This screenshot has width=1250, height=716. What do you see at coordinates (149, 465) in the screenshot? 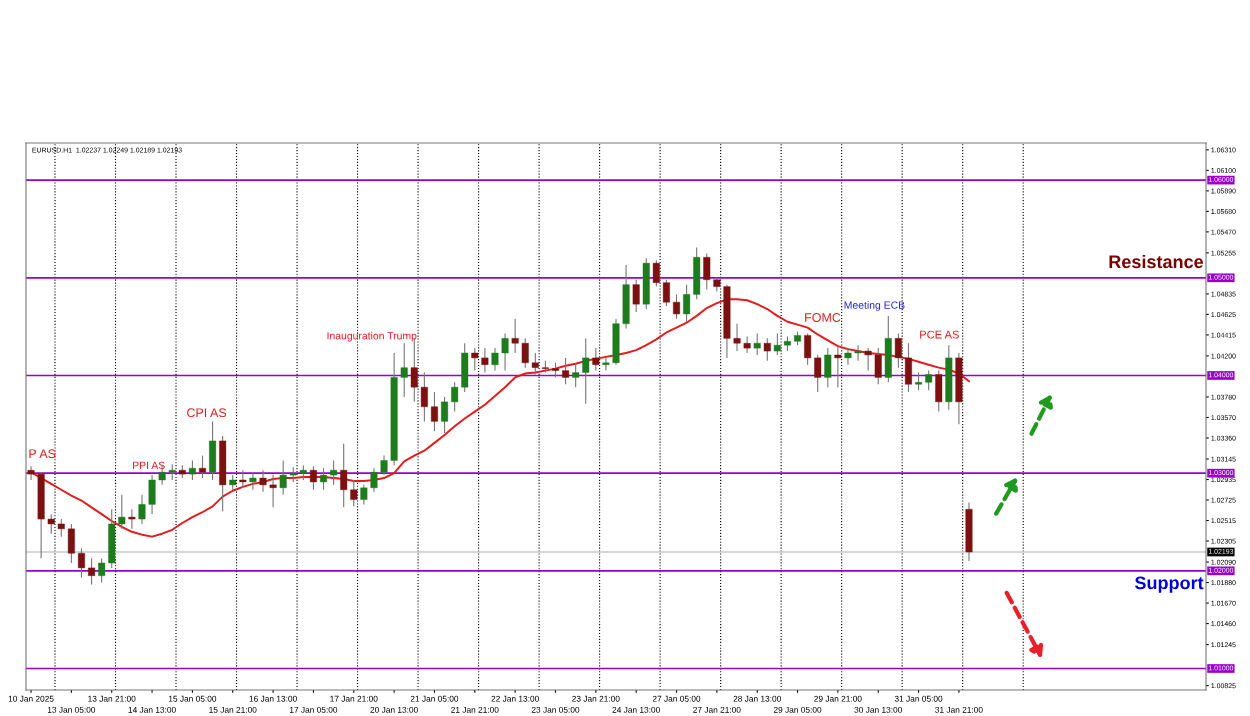
I see `annotation: PPI AS` at bounding box center [149, 465].